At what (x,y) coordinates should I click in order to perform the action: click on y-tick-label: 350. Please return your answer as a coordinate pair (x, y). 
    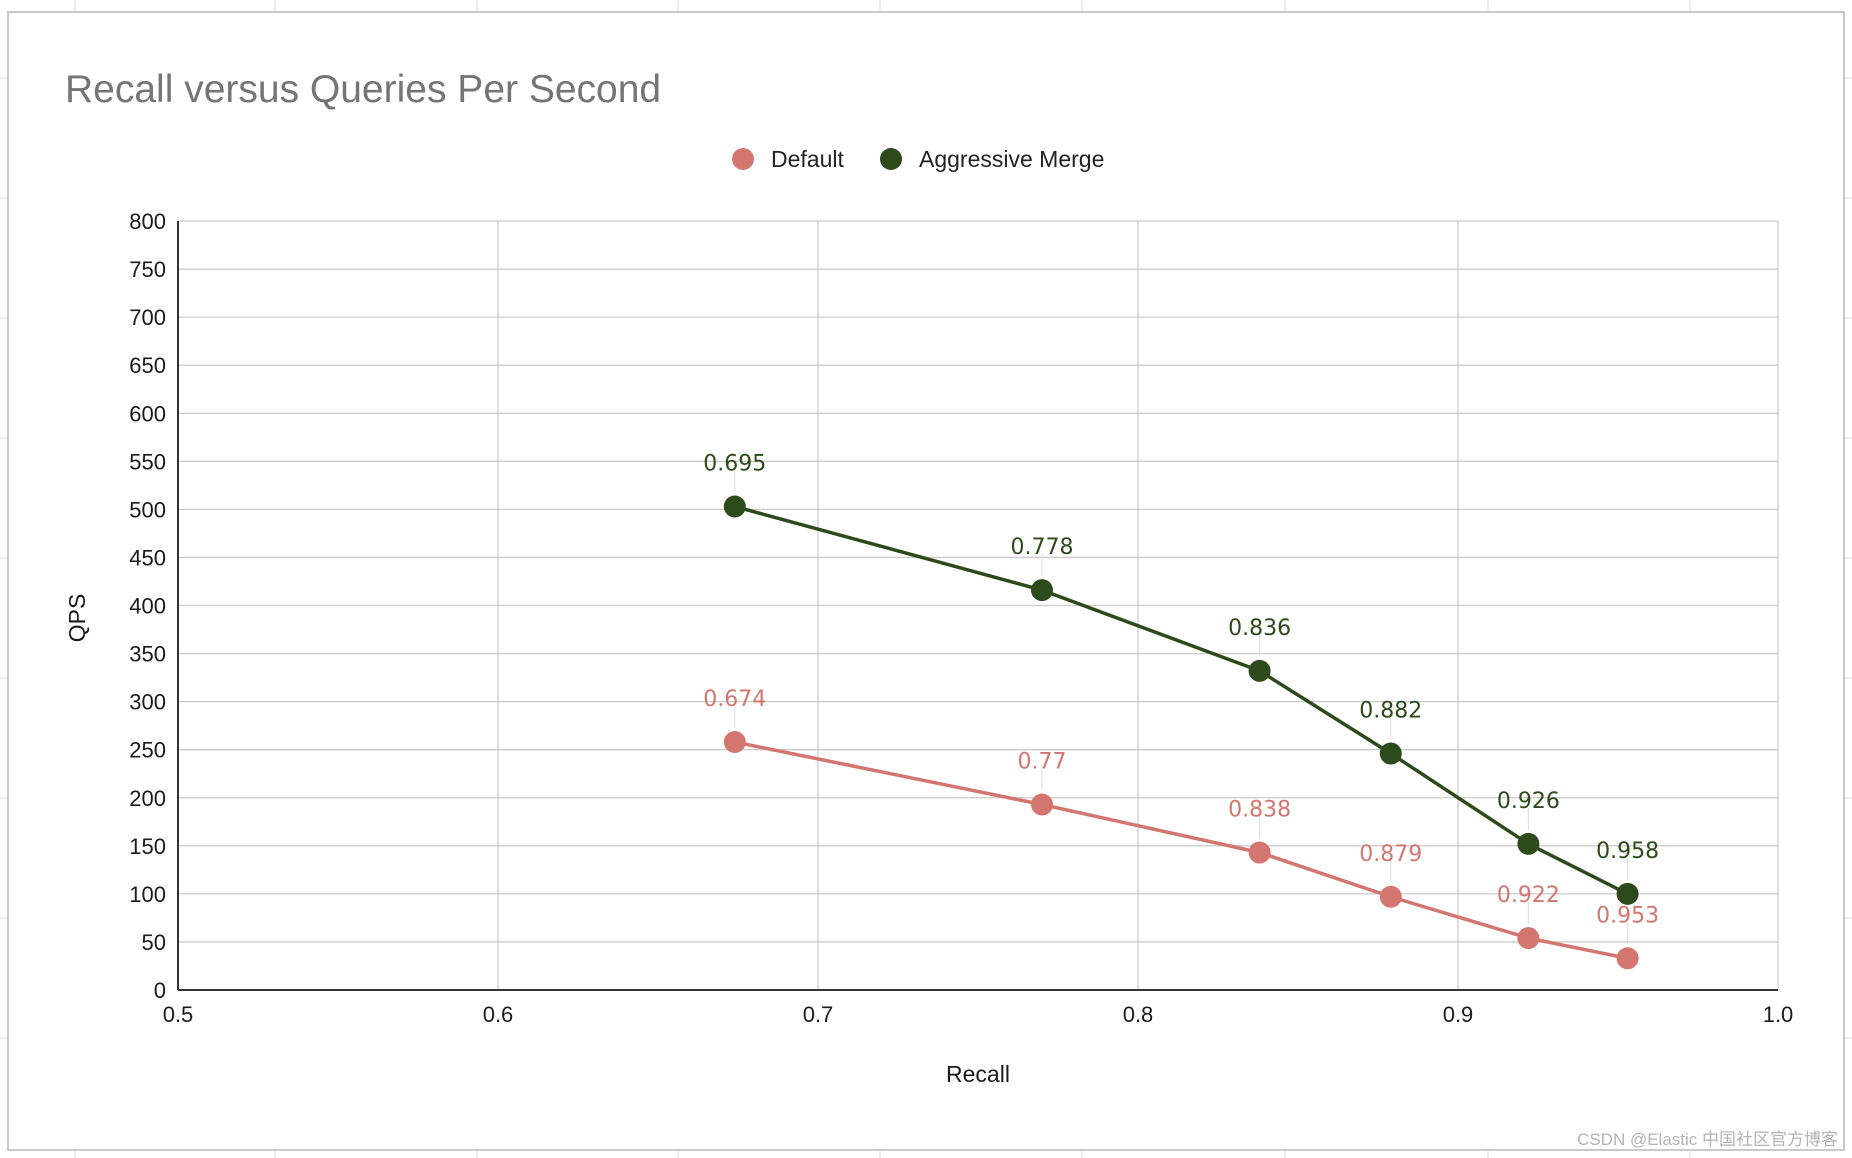
    Looking at the image, I should click on (147, 654).